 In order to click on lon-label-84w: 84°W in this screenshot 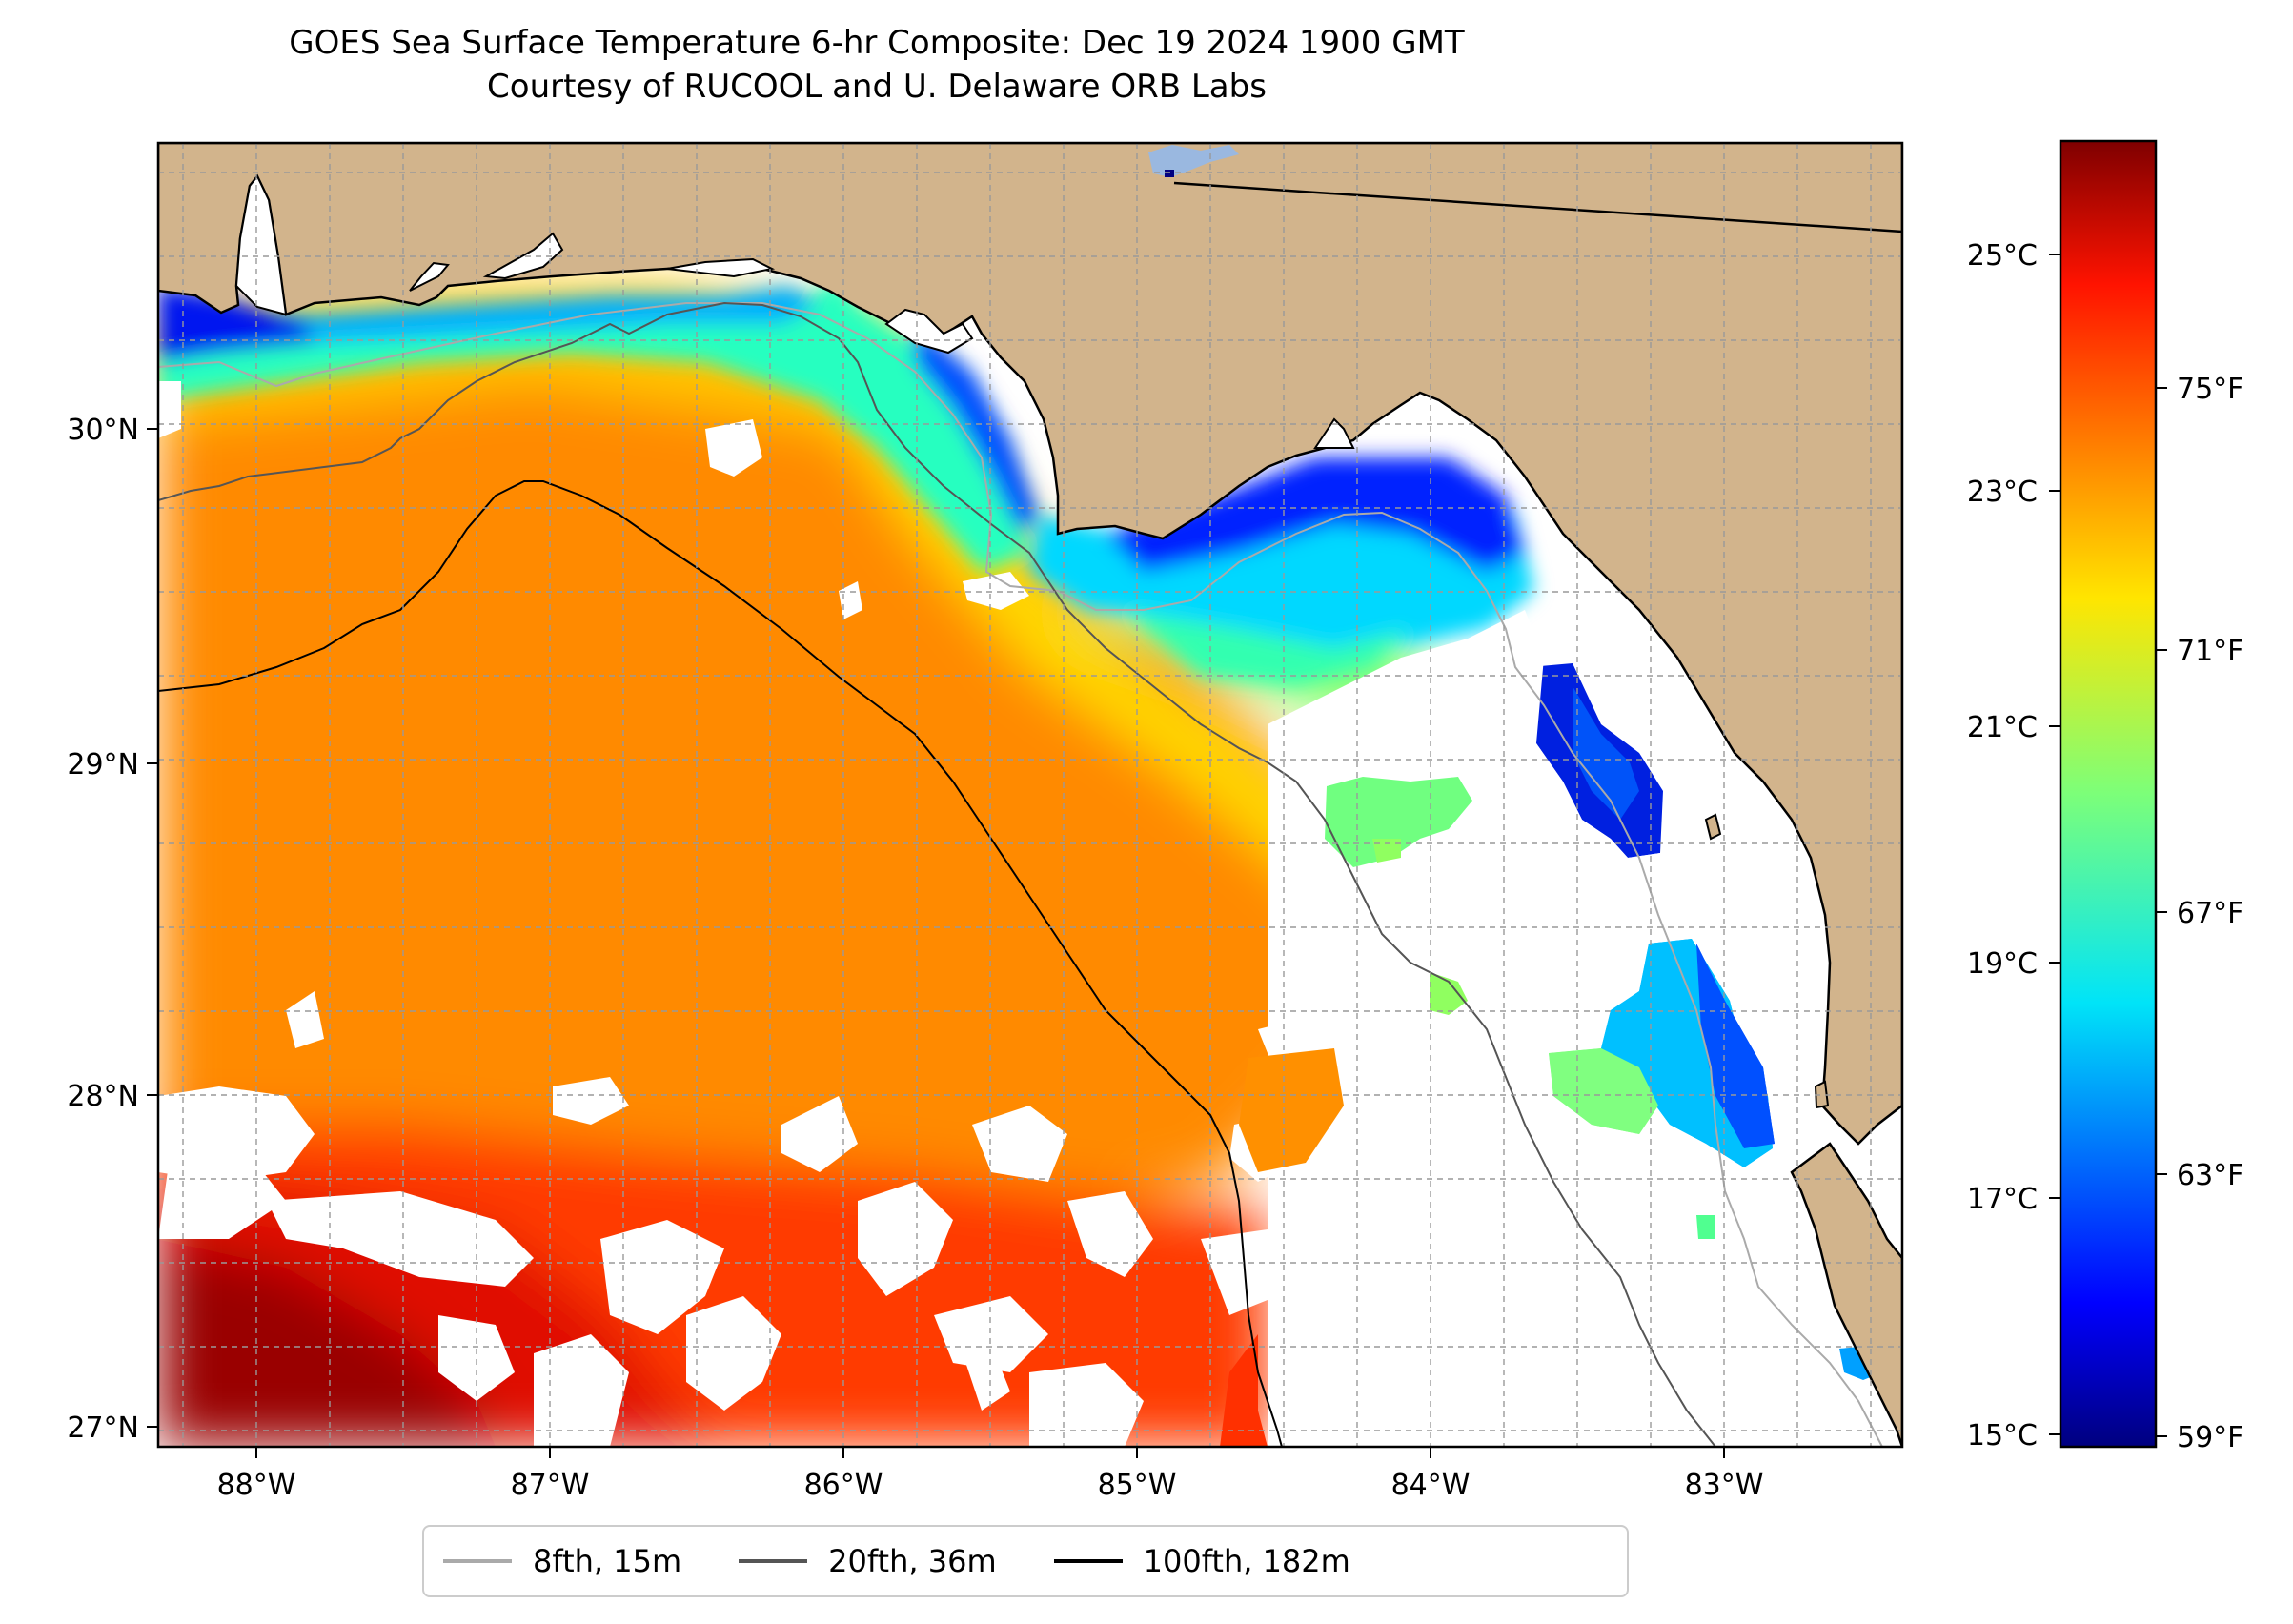, I will do `click(1431, 1485)`.